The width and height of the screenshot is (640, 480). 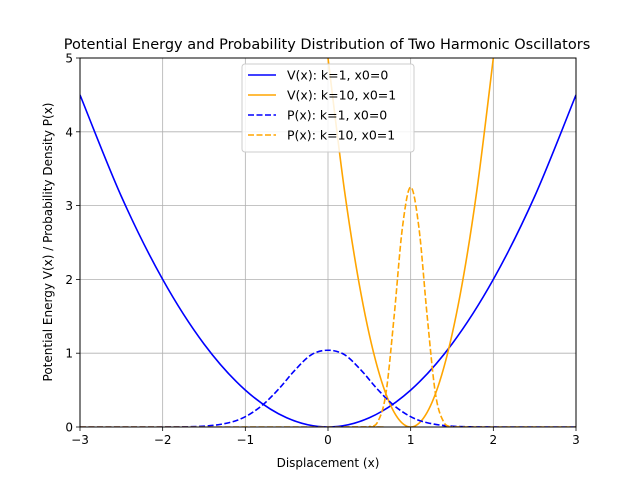 What do you see at coordinates (69, 132) in the screenshot?
I see `y-tick-label: 4` at bounding box center [69, 132].